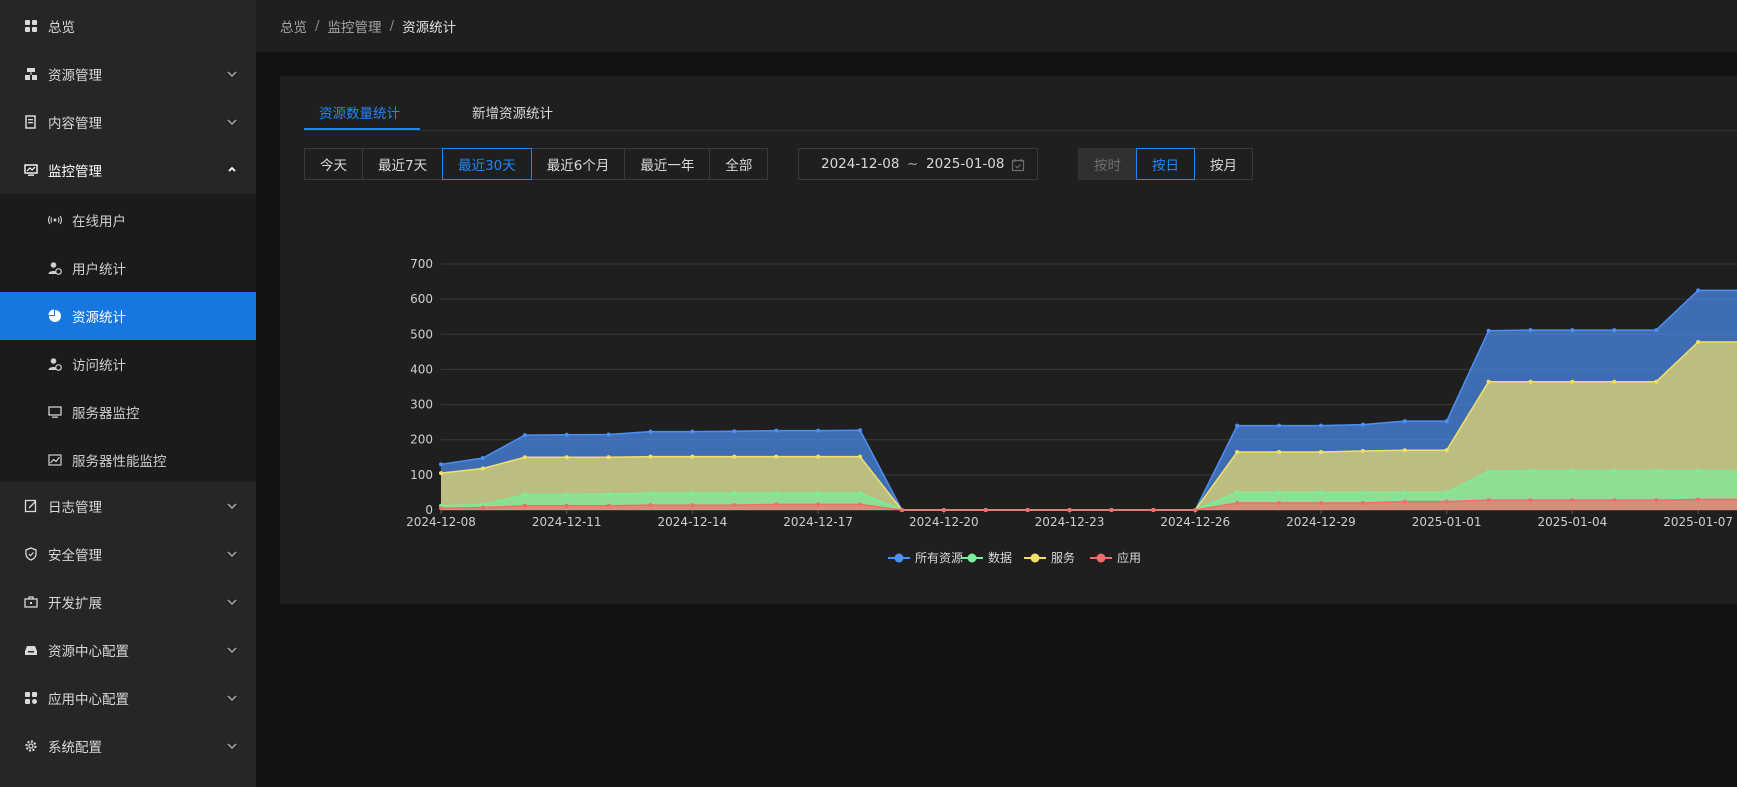 This screenshot has width=1737, height=787. What do you see at coordinates (128, 268) in the screenshot?
I see `sidebar-item-user-stats: 用户统计` at bounding box center [128, 268].